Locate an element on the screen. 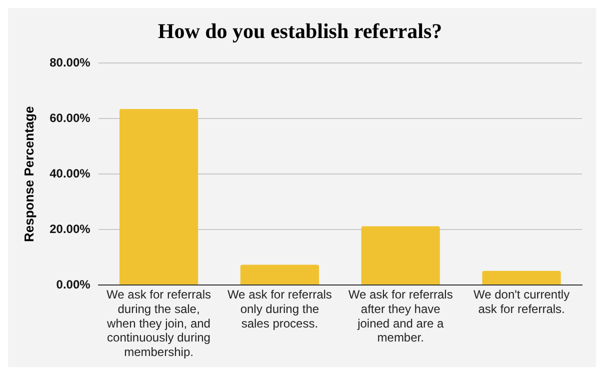 Image resolution: width=604 pixels, height=375 pixels. x-tick-label: We ask for referrals only during the sales process. is located at coordinates (279, 309).